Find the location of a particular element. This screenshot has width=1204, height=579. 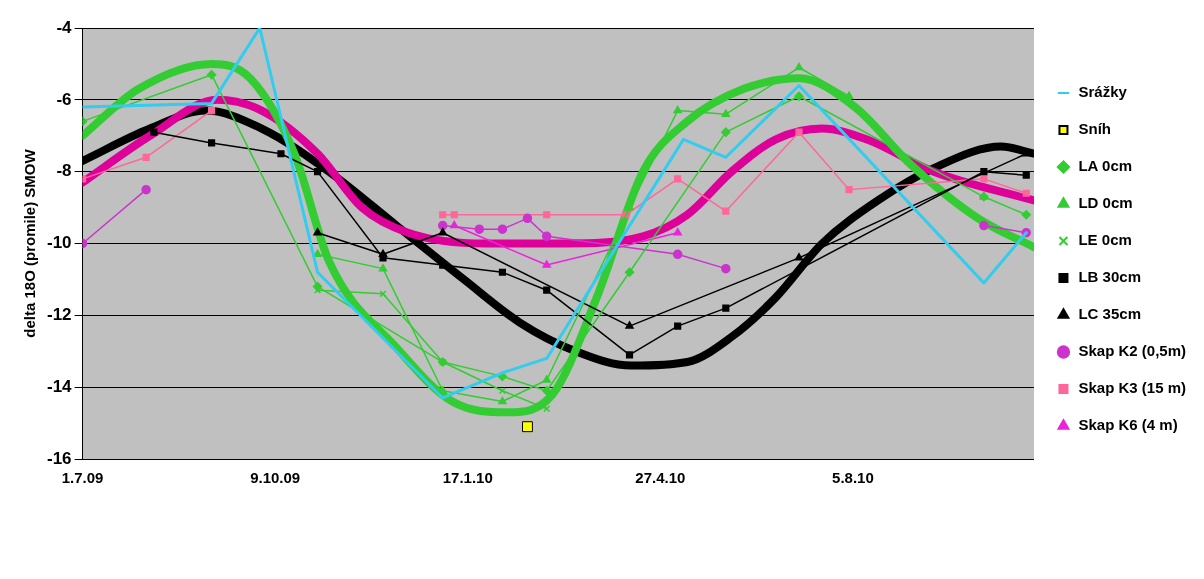

y-tick-label: -14 is located at coordinates (59, 386).